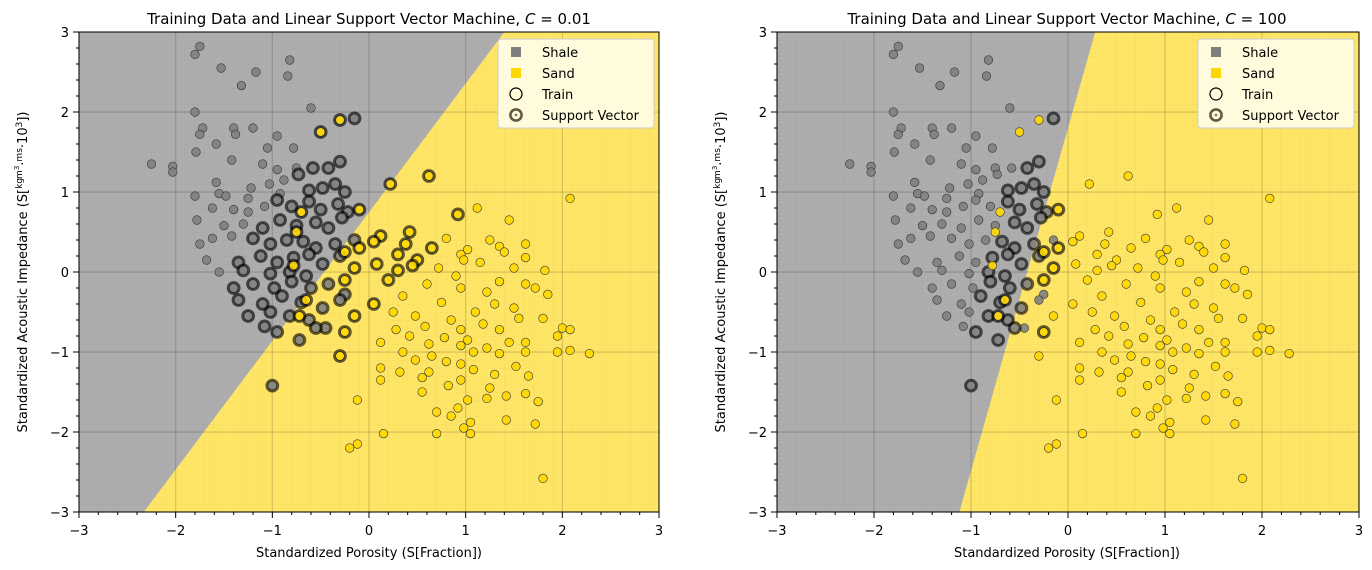 This screenshot has width=1372, height=570. I want to click on y-tick-label: 2, so click(65, 113).